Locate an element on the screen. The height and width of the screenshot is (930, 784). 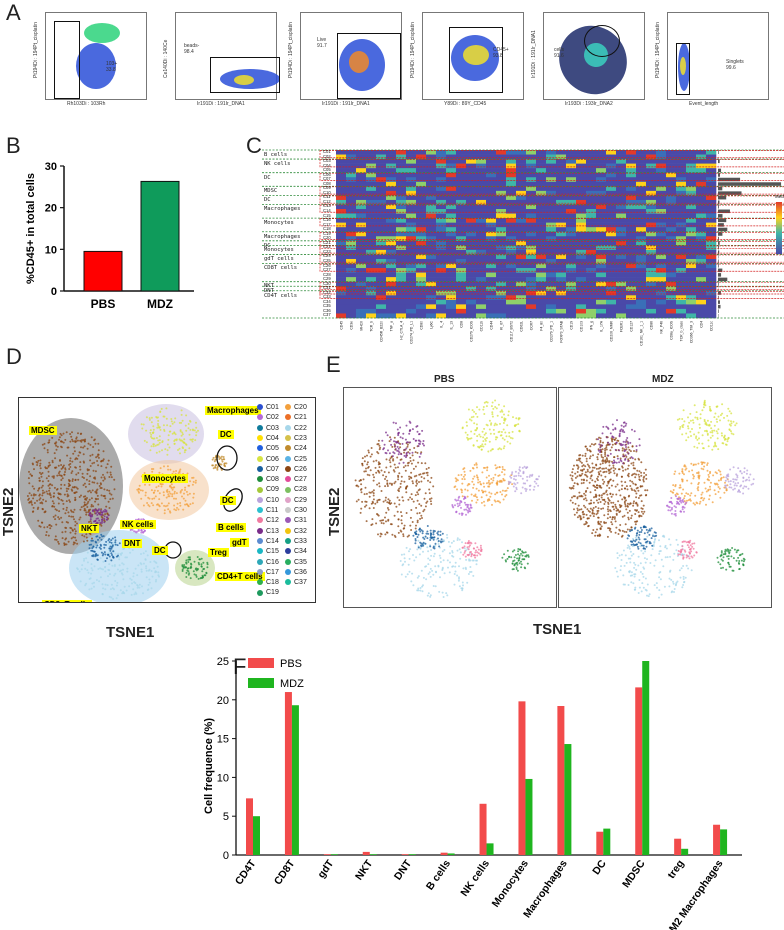
legend-label: C15 is located at coordinates (272, 552).